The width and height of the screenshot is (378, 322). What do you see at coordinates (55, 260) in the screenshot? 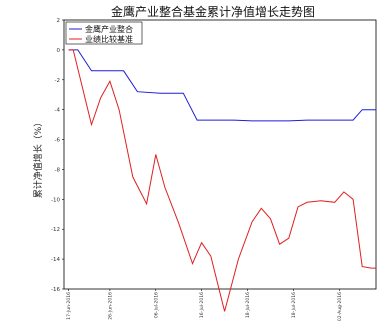
I see `y-tick-label: -14` at bounding box center [55, 260].